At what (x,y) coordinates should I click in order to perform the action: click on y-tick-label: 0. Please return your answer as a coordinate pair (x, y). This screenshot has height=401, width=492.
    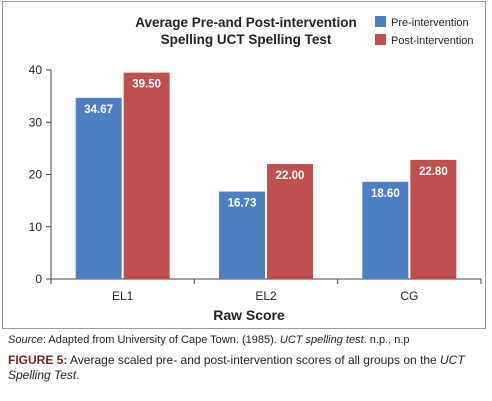
    Looking at the image, I should click on (38, 279).